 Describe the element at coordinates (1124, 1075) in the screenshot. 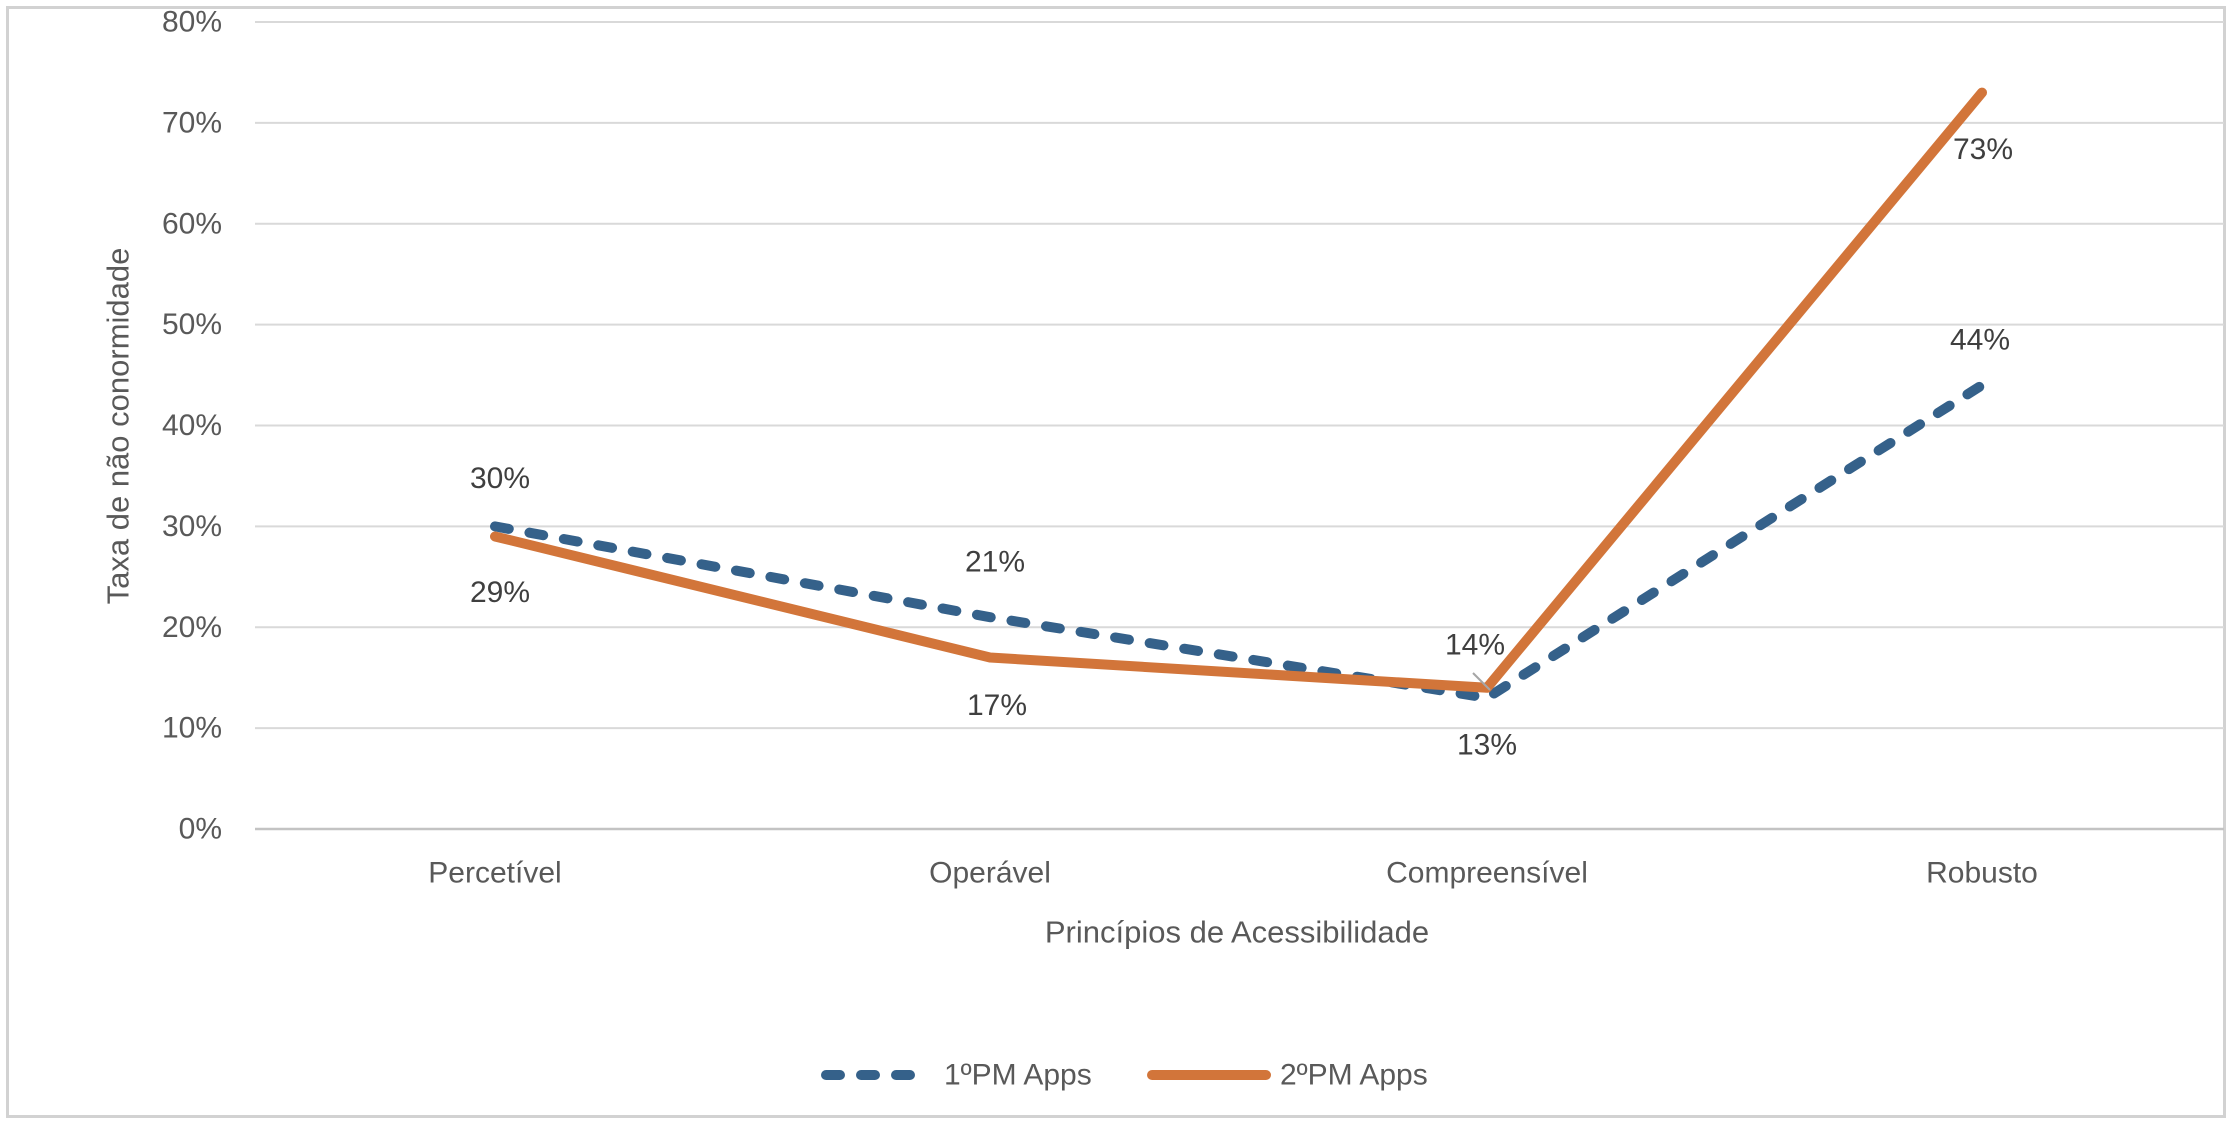

I see `legend: 1ºPM Apps 2ºPM Apps` at that location.